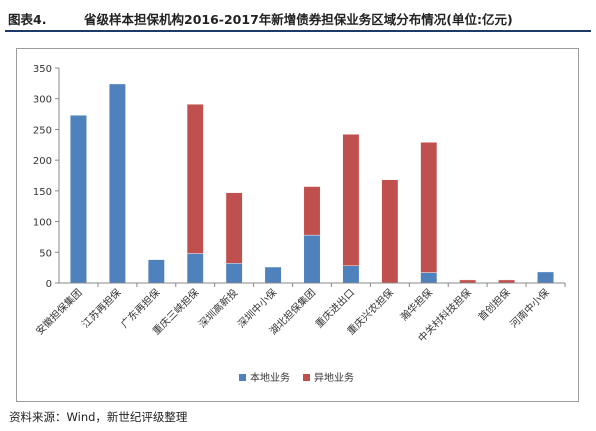 This screenshot has height=431, width=596. What do you see at coordinates (101, 308) in the screenshot?
I see `x-category-label: 江苏再担保` at bounding box center [101, 308].